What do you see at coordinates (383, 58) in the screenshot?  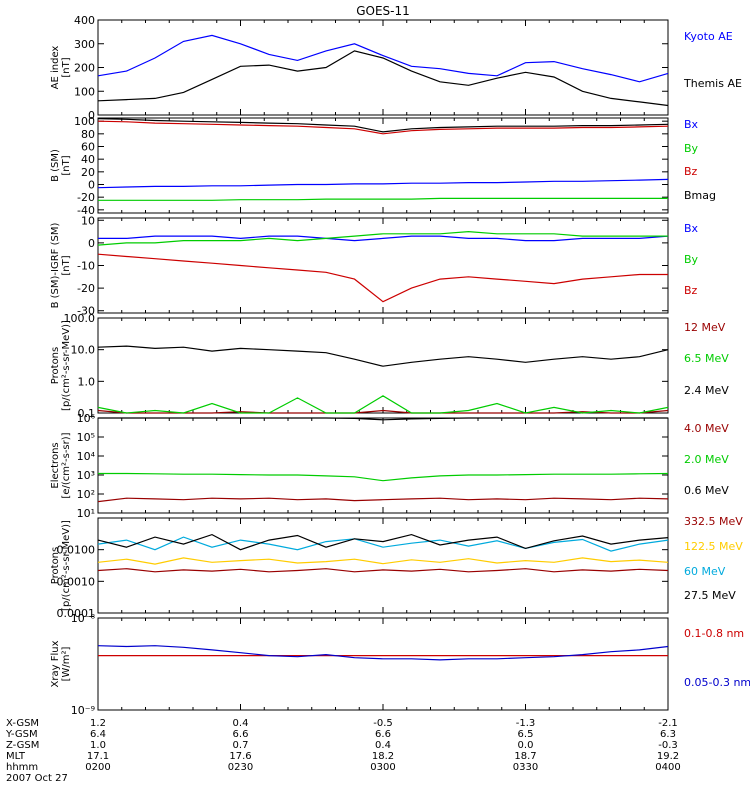 I see `series-line-kyoto-ae` at bounding box center [383, 58].